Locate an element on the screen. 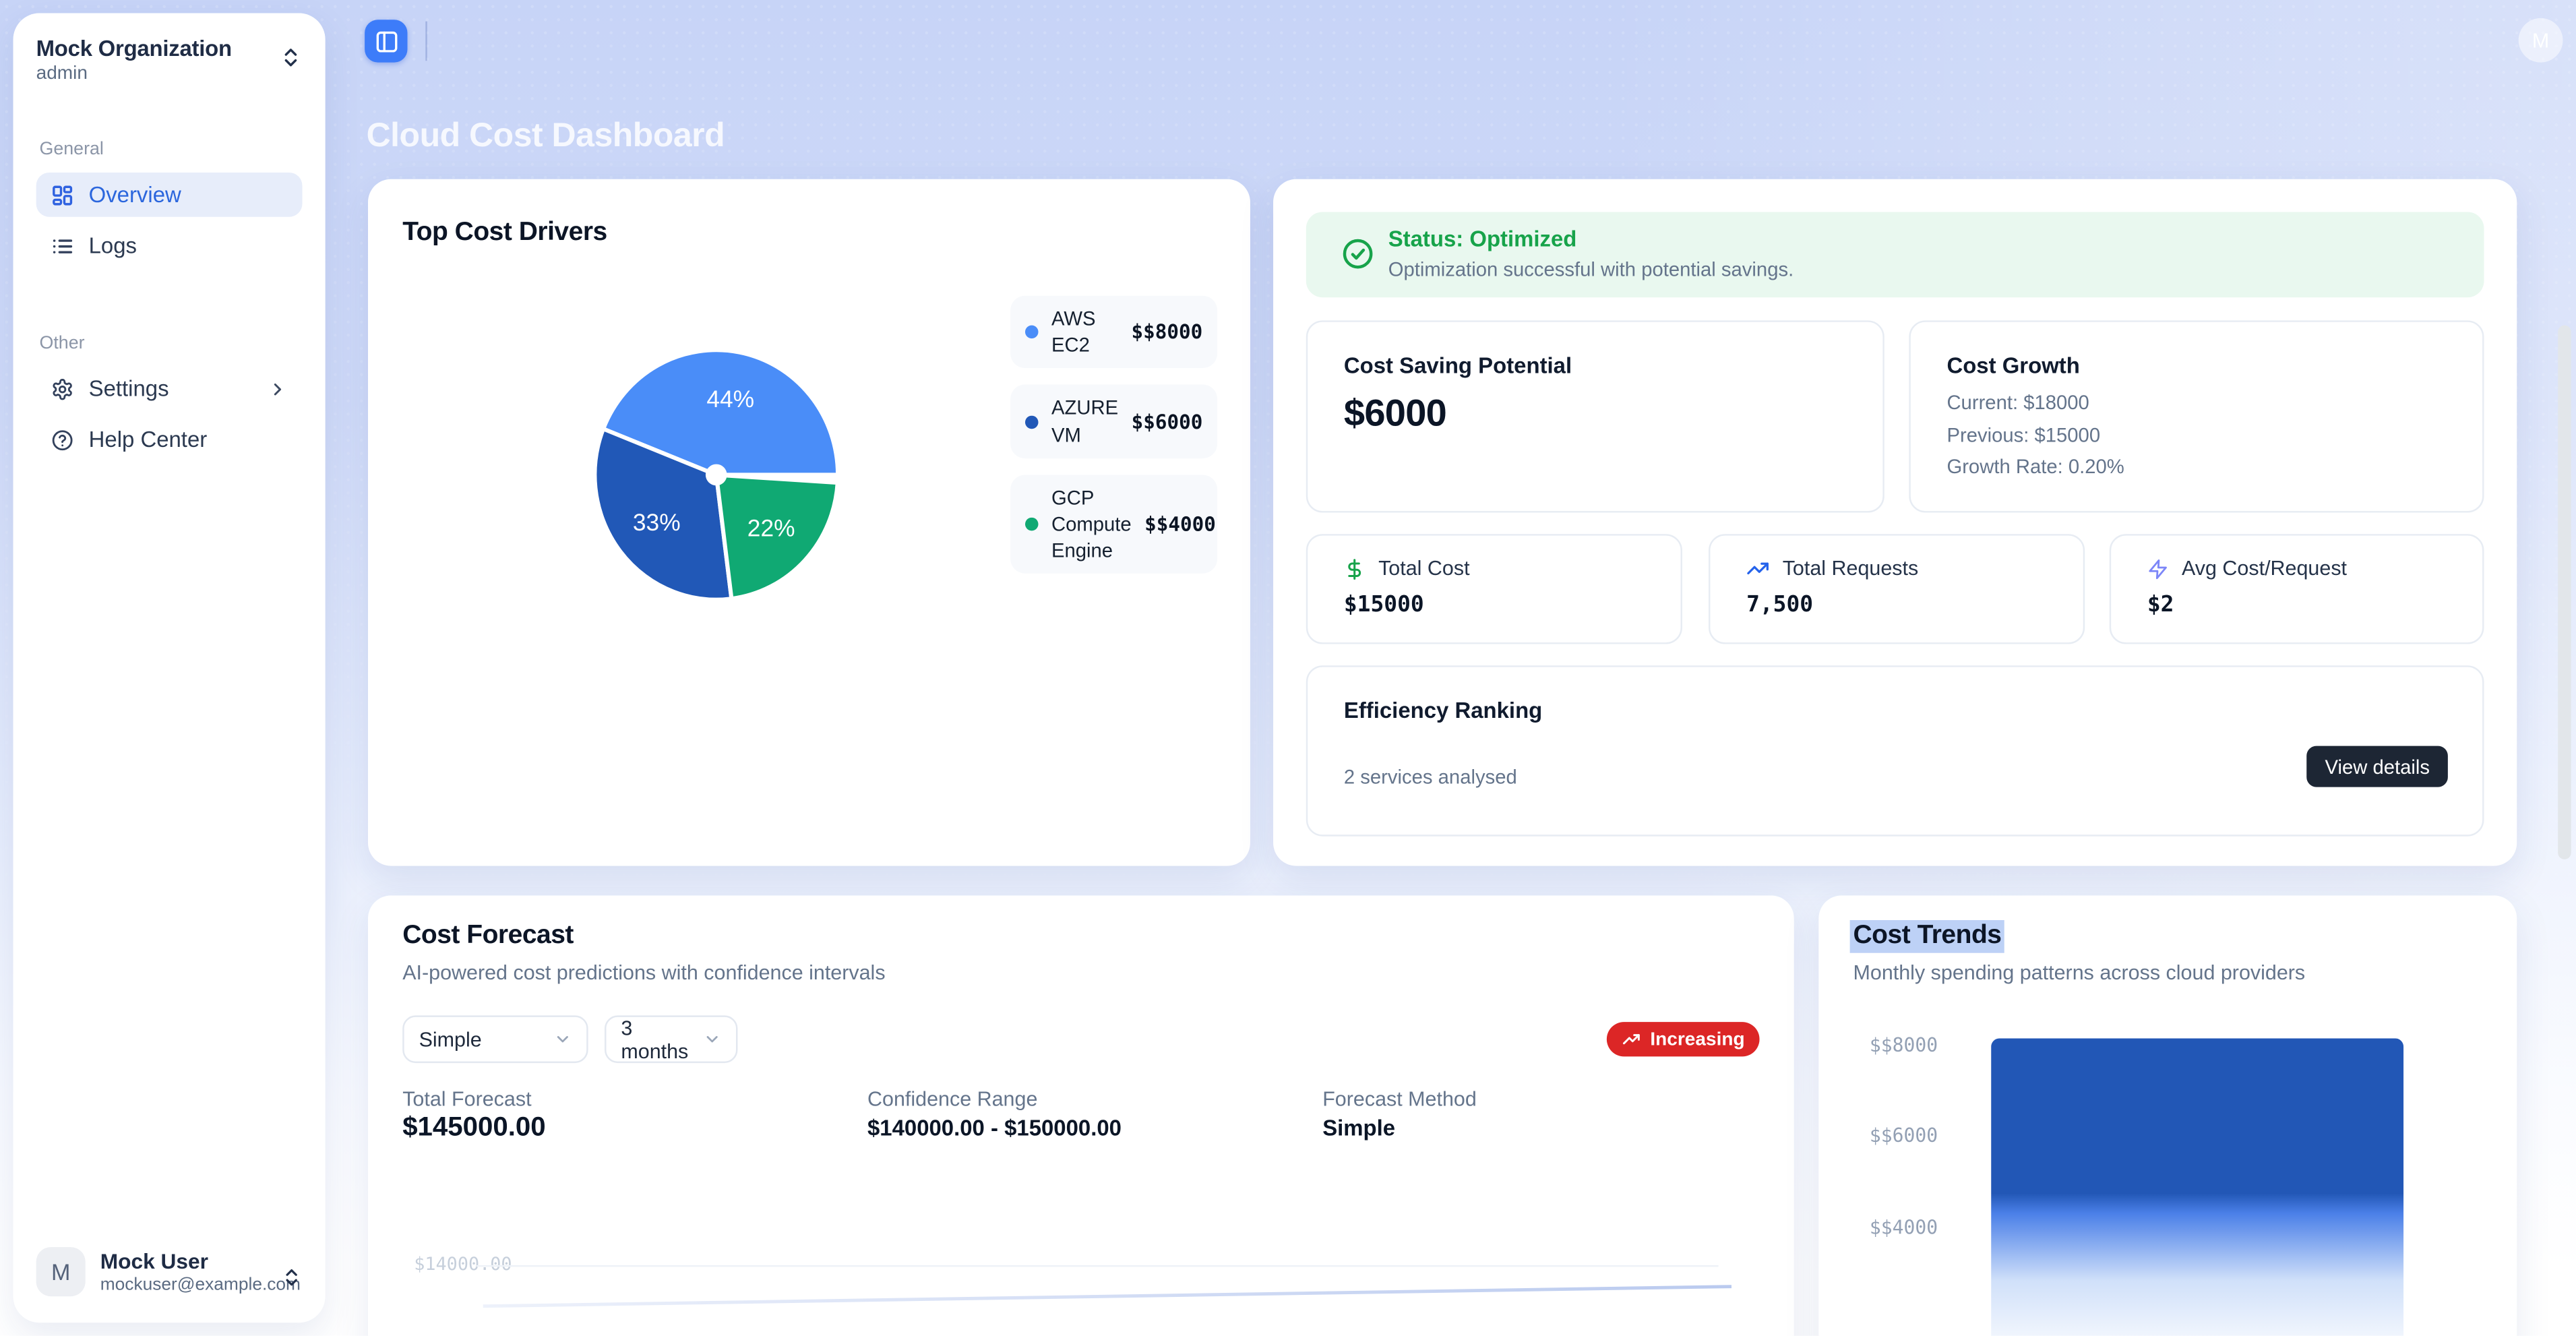  sidebar-item-overview: Overview is located at coordinates (170, 194).